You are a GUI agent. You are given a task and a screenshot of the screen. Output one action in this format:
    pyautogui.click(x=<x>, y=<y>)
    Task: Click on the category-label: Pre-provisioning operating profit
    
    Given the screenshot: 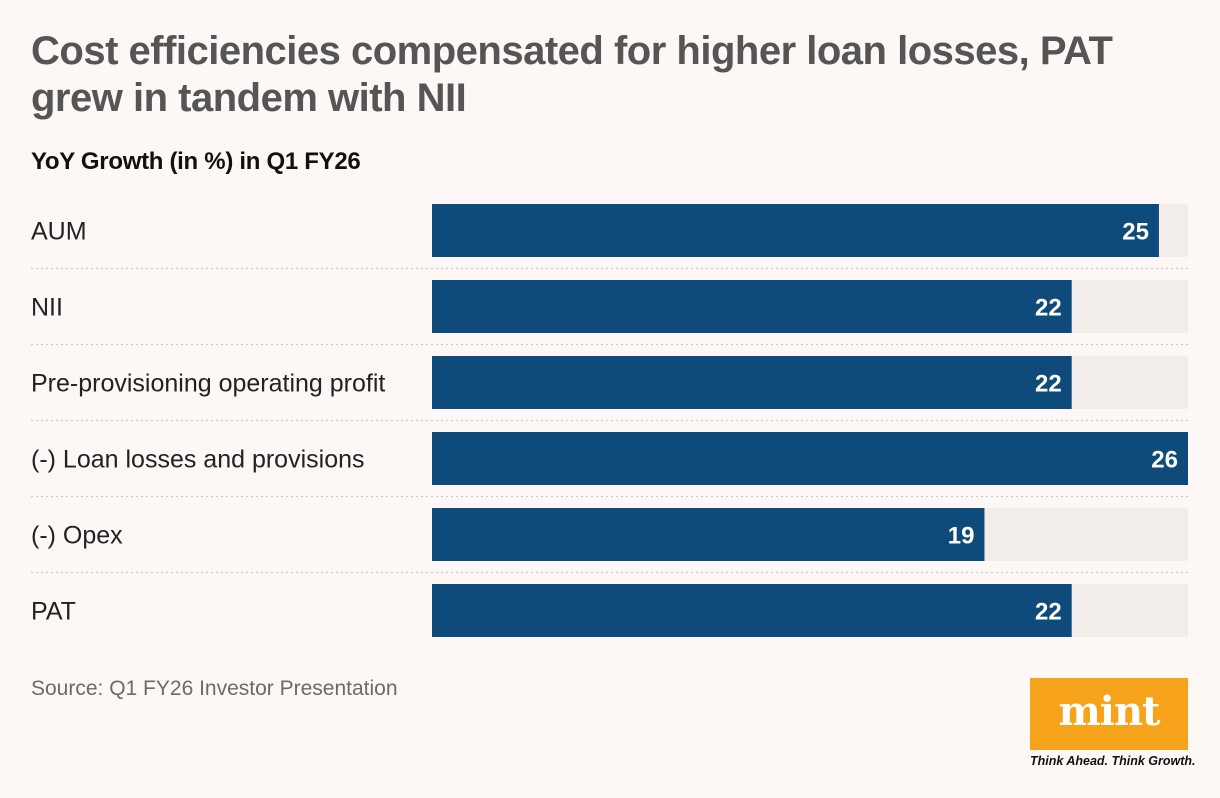 What is the action you would take?
    pyautogui.click(x=208, y=384)
    